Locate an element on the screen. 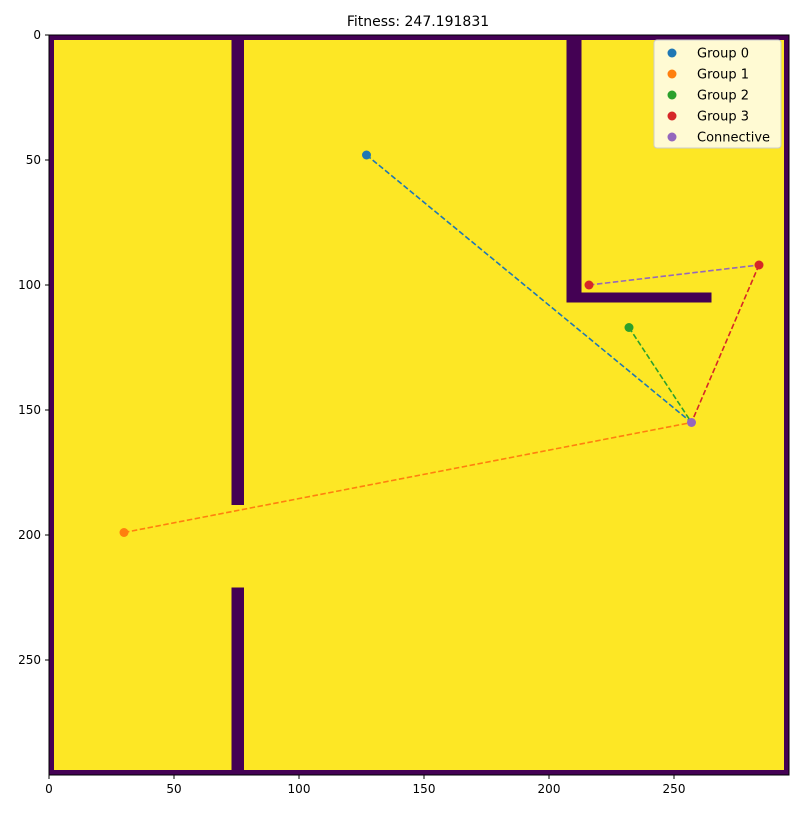  y-tick-label: 100 is located at coordinates (29, 285).